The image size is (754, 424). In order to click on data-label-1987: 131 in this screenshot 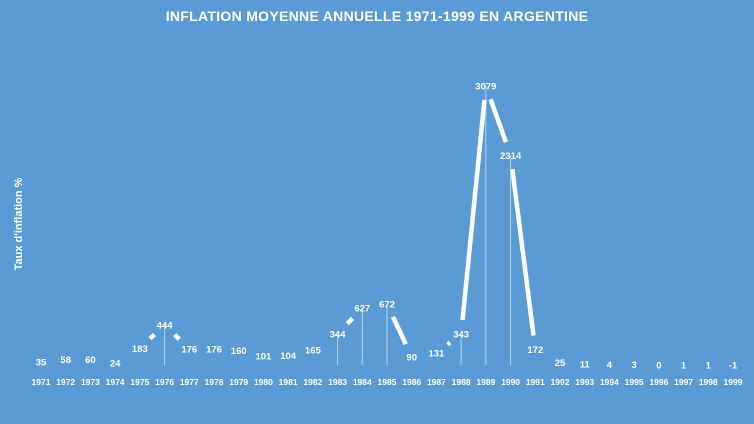, I will do `click(436, 354)`.